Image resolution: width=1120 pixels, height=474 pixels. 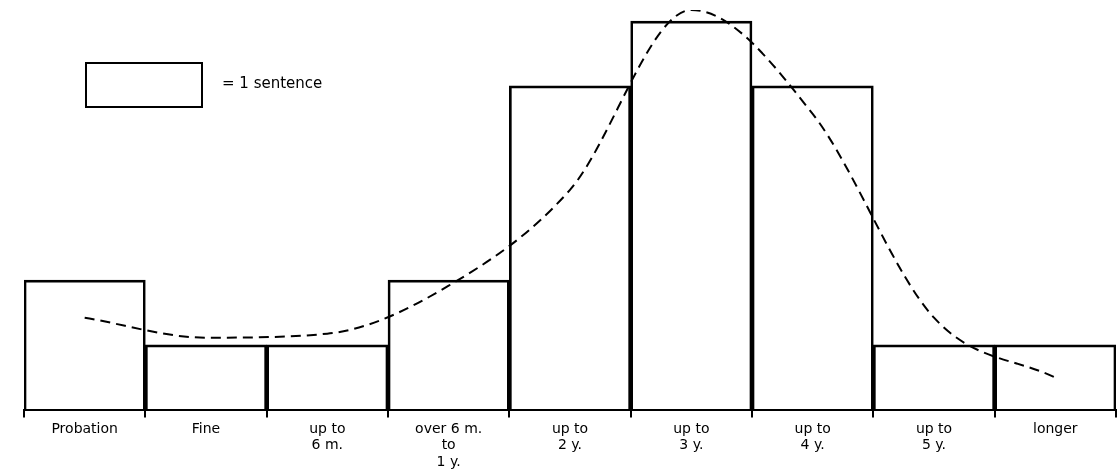 What do you see at coordinates (272, 83) in the screenshot?
I see `annotation: = 1 sentence` at bounding box center [272, 83].